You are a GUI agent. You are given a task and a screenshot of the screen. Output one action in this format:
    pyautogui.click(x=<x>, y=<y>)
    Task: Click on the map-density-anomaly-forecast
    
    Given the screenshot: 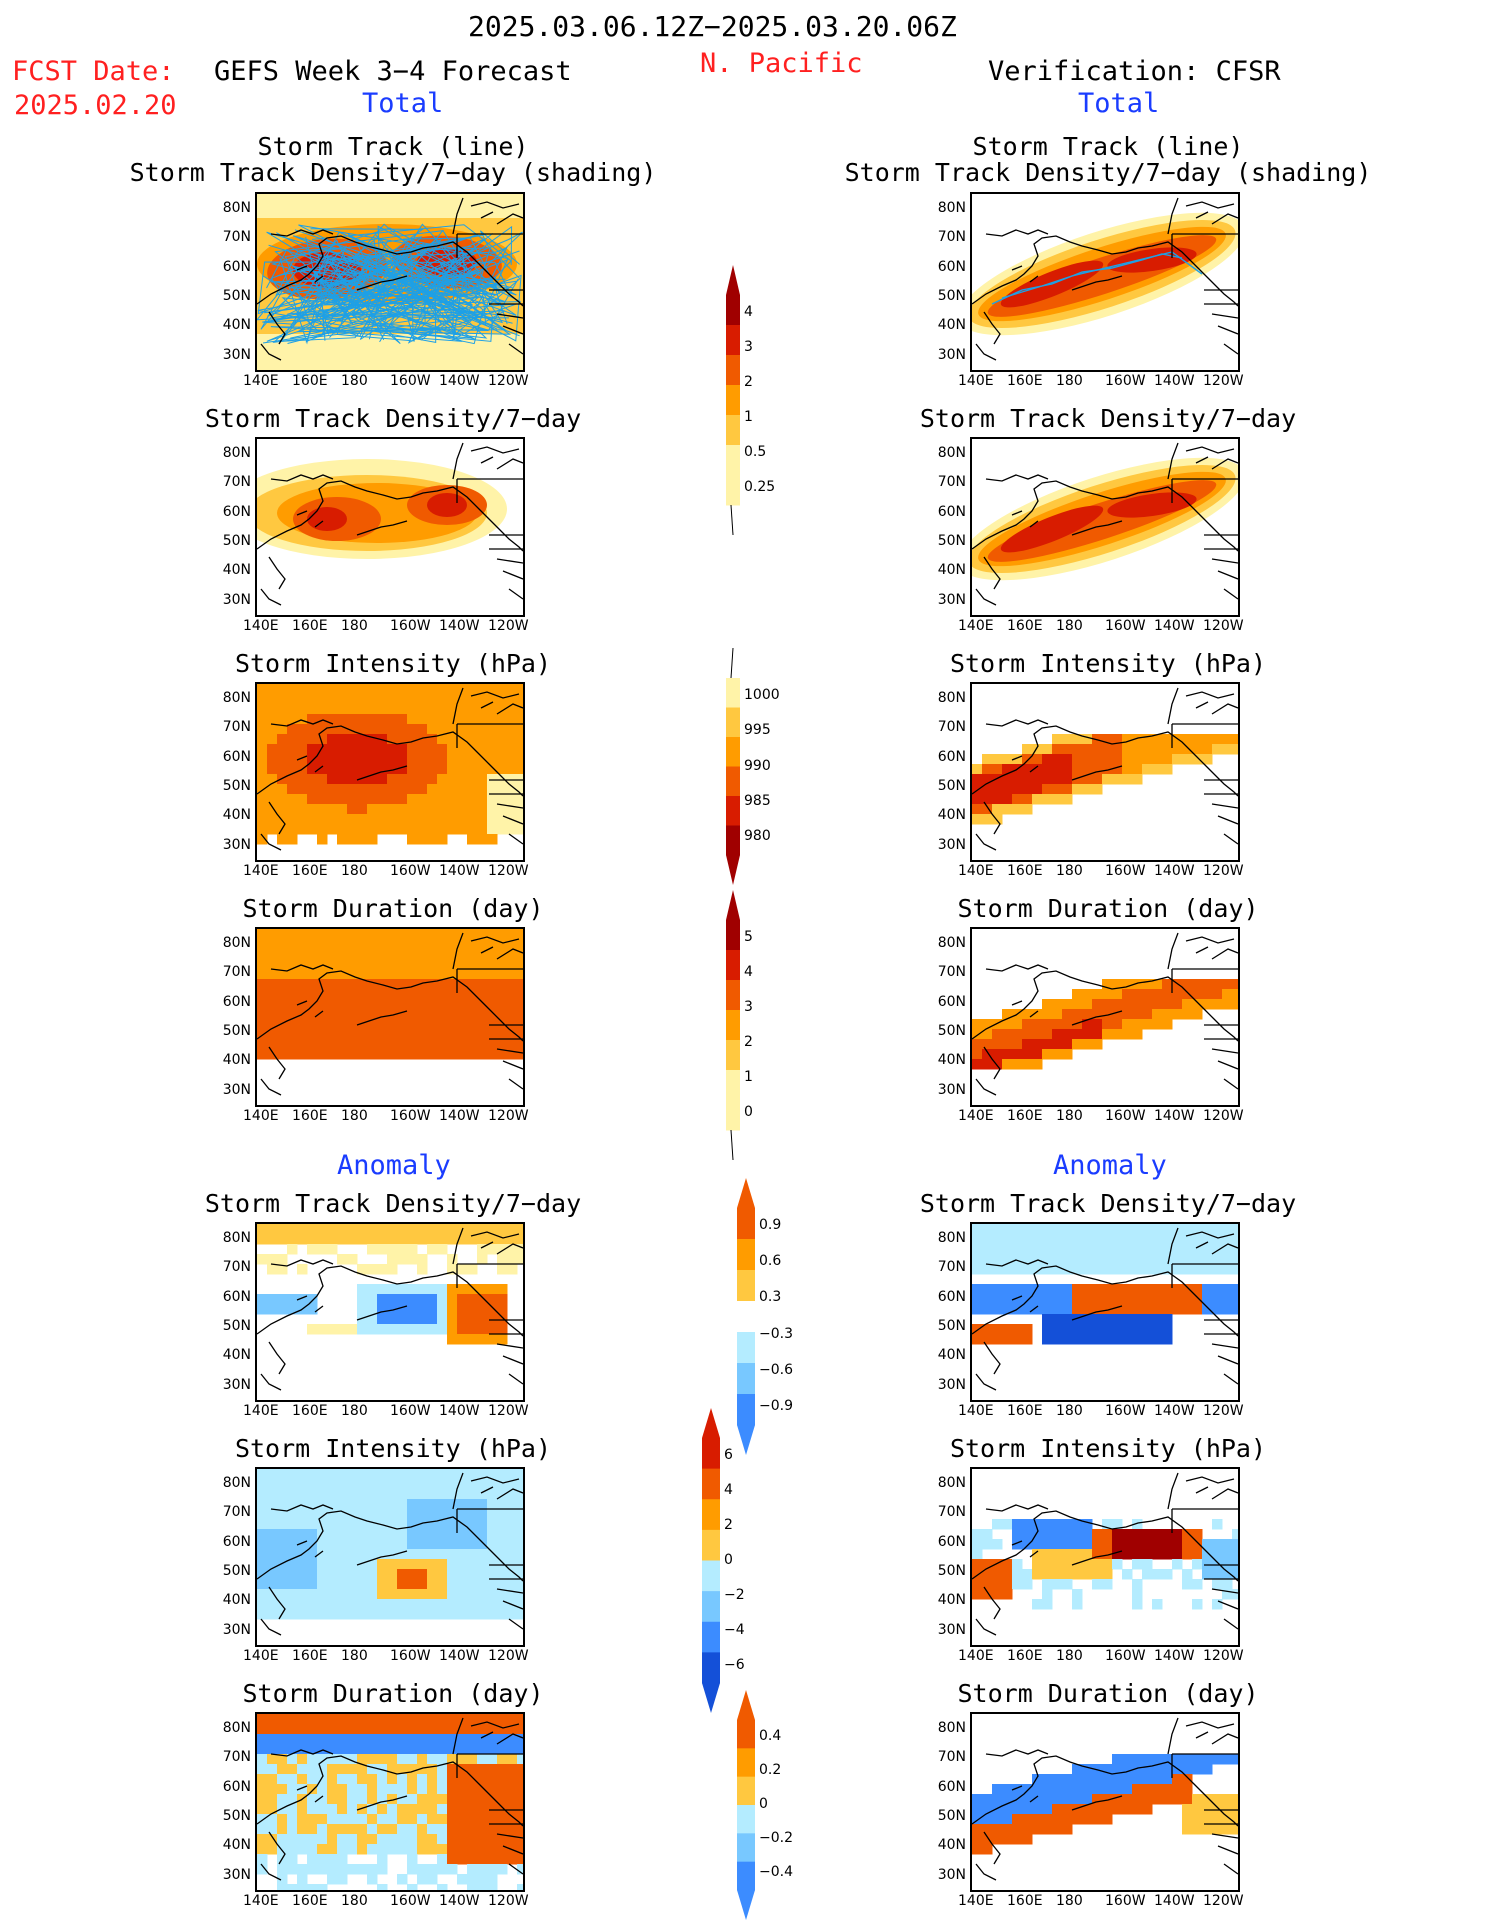 What is the action you would take?
    pyautogui.click(x=390, y=1312)
    